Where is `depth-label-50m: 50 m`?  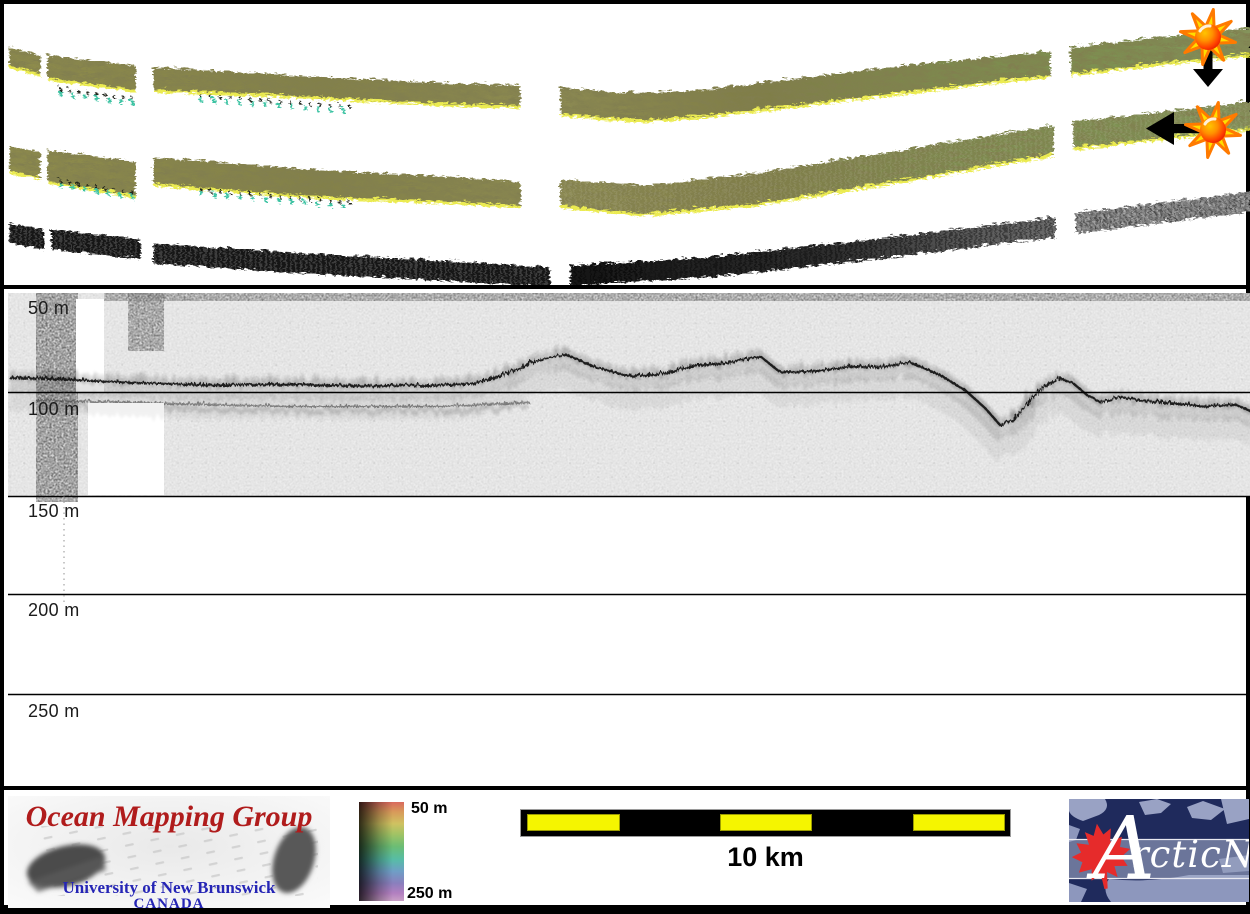
depth-label-50m: 50 m is located at coordinates (49, 308).